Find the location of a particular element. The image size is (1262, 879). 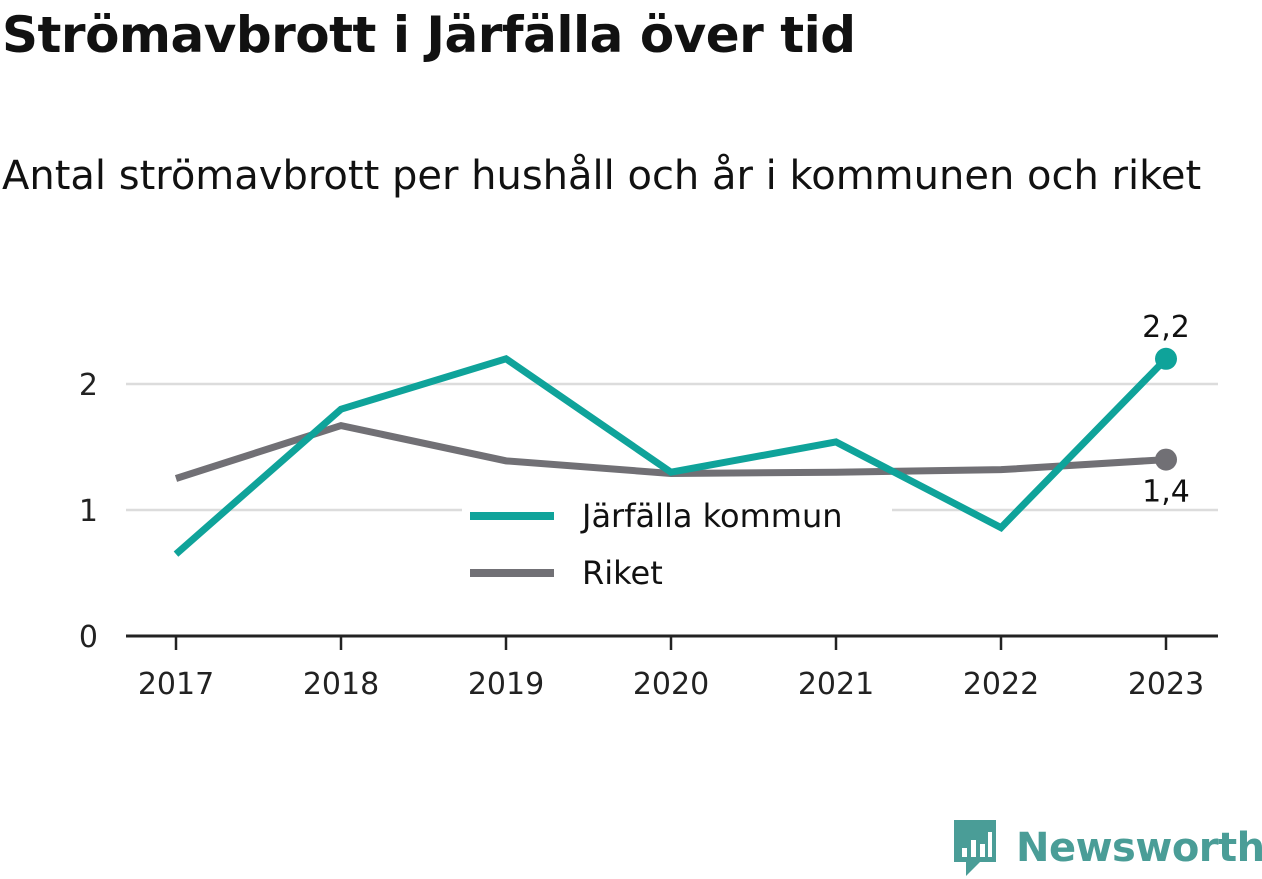

y-tick-label: 0 is located at coordinates (88, 637).